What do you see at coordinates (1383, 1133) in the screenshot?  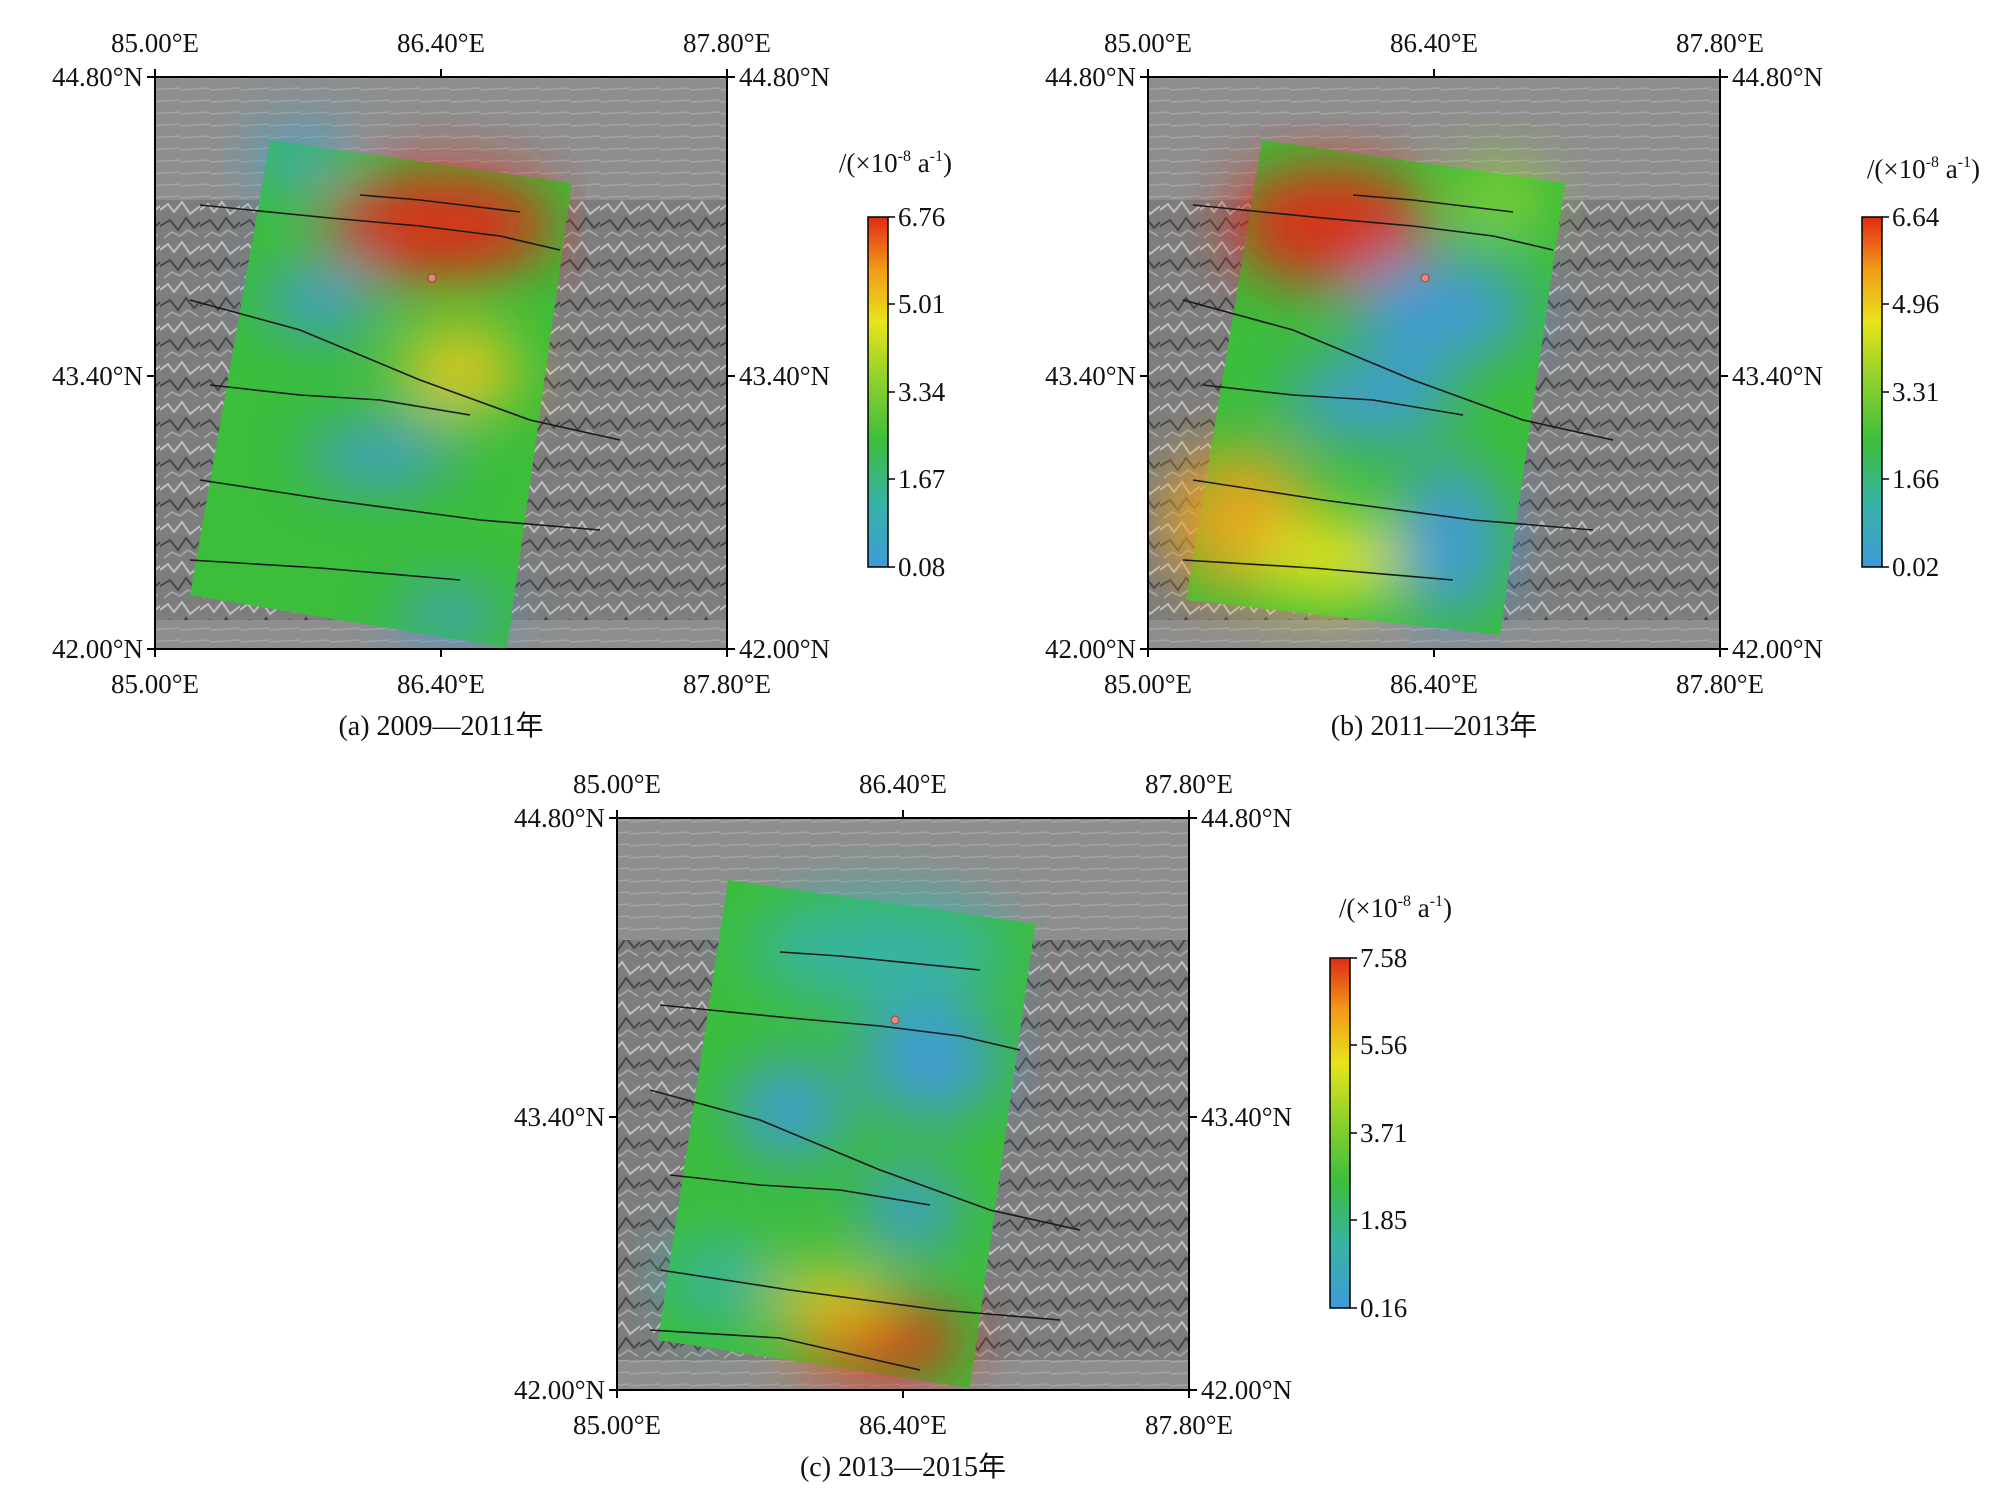 I see `colorbar-tick-c-2: 3.71` at bounding box center [1383, 1133].